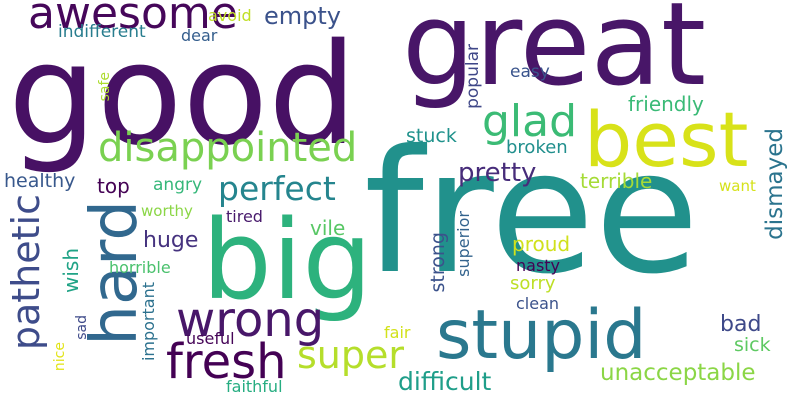 This screenshot has height=400, width=800. Describe the element at coordinates (538, 265) in the screenshot. I see `word-nasty: nasty` at that location.